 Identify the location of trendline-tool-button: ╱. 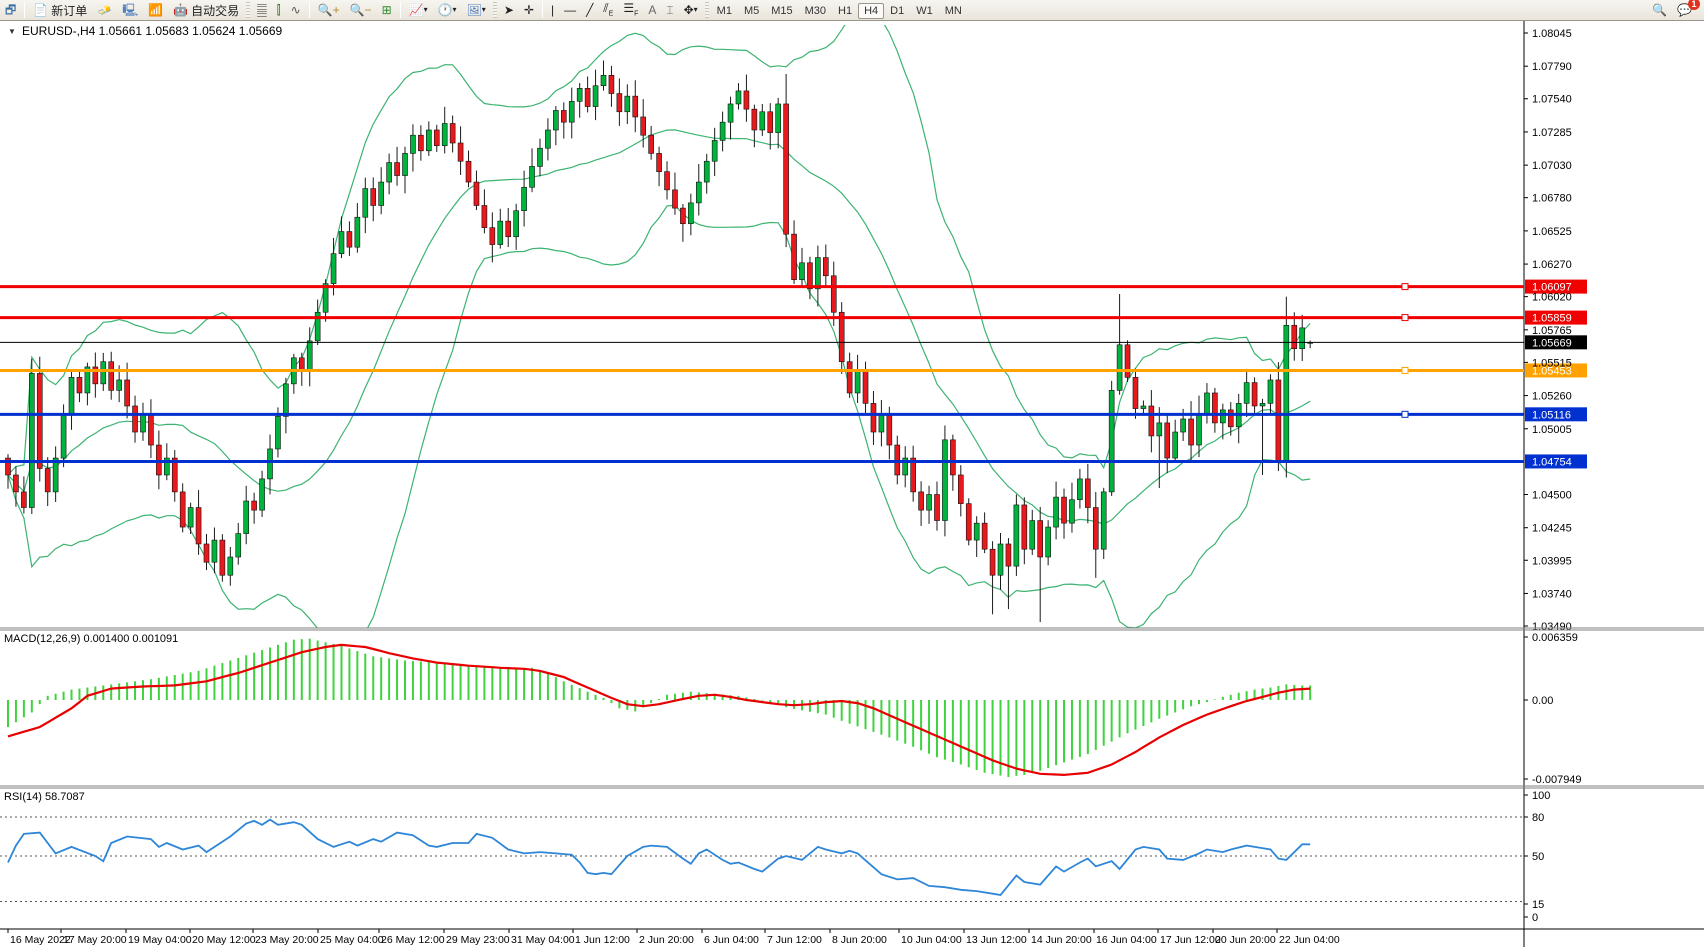
(589, 10).